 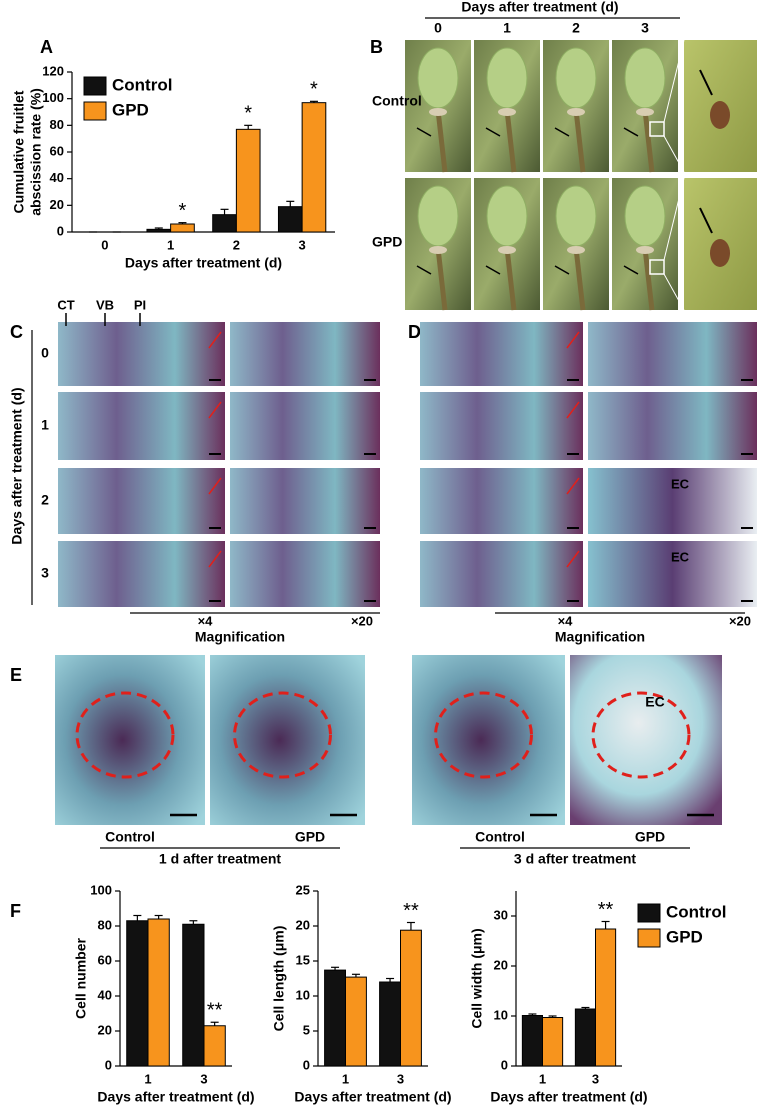 I want to click on caption: 1 d after treatment, so click(x=220, y=859).